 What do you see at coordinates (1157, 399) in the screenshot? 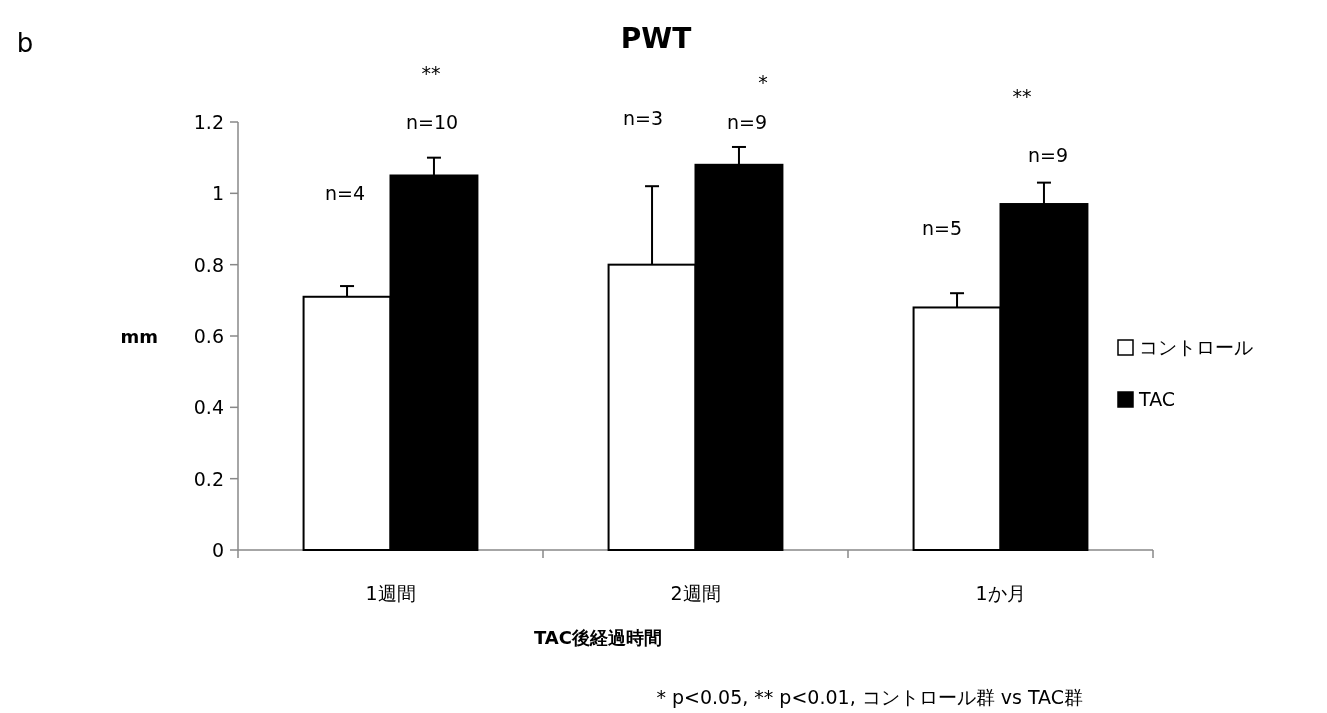
I see `legend-label: TAC` at bounding box center [1157, 399].